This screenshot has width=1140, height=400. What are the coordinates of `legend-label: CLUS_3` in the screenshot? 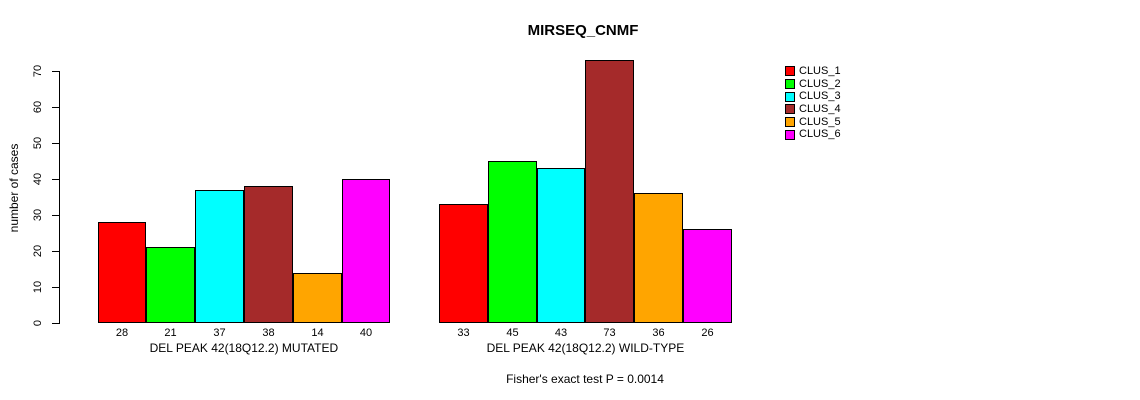 It's located at (820, 96).